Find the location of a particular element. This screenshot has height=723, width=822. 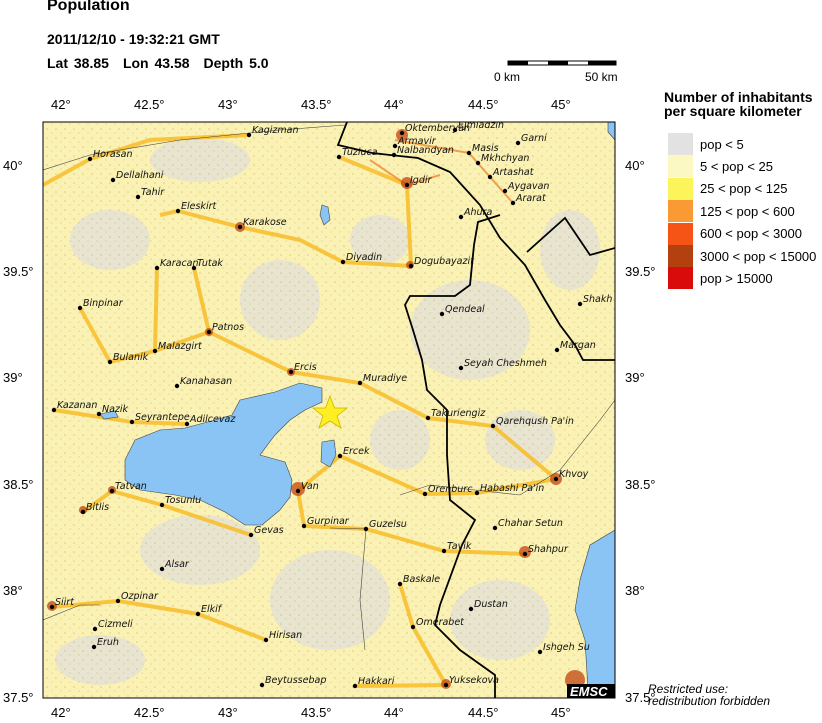

city-label: Qarehqush Pa'in is located at coordinates (535, 421).